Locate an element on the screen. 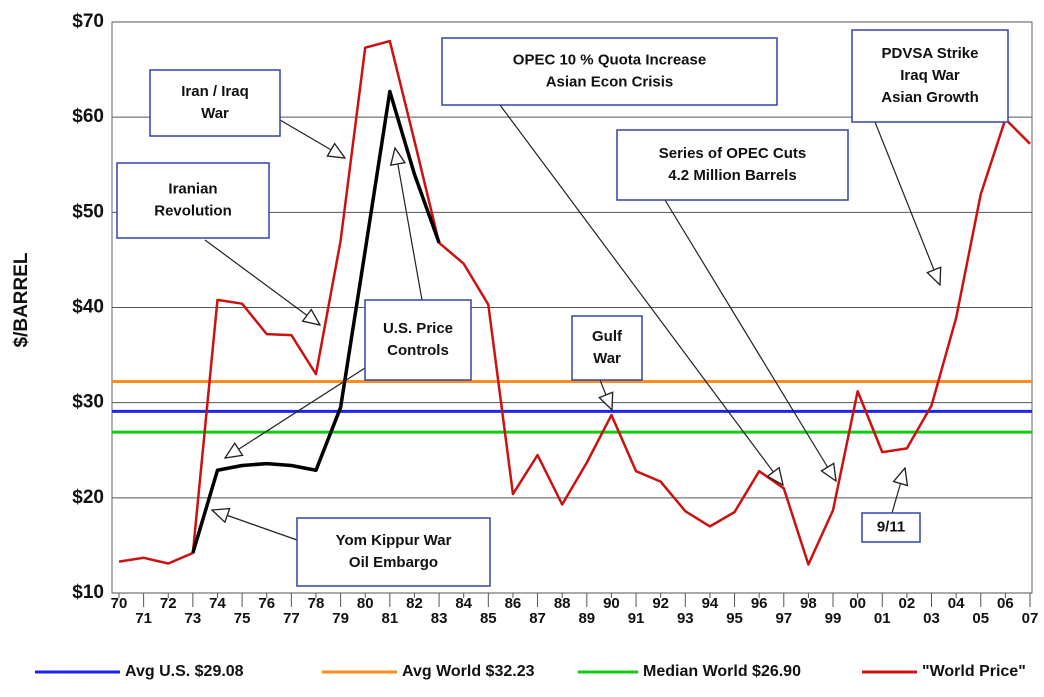  annotation-text: OPEC 10 % Quota Increase is located at coordinates (609, 59).